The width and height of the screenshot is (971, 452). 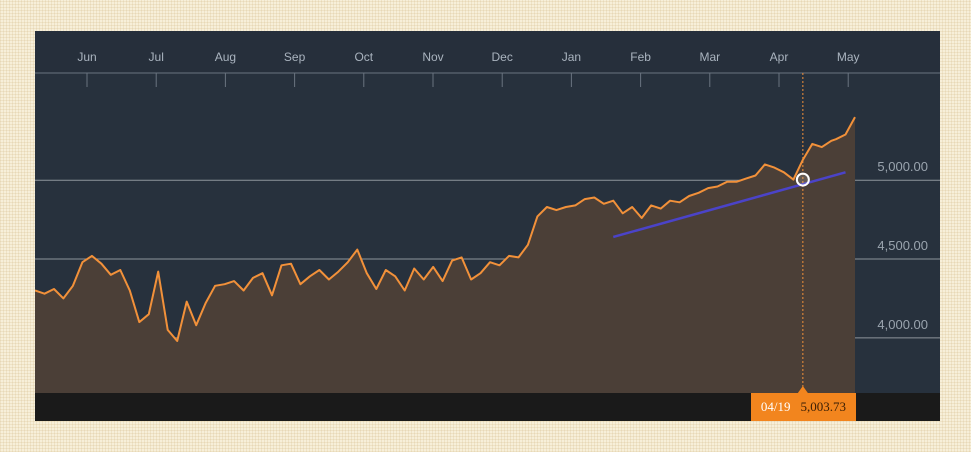 What do you see at coordinates (468, 57) in the screenshot?
I see `month-labels: Jun Jul Aug Sep Oct Nov Dec Jan Feb Mar Apr May` at bounding box center [468, 57].